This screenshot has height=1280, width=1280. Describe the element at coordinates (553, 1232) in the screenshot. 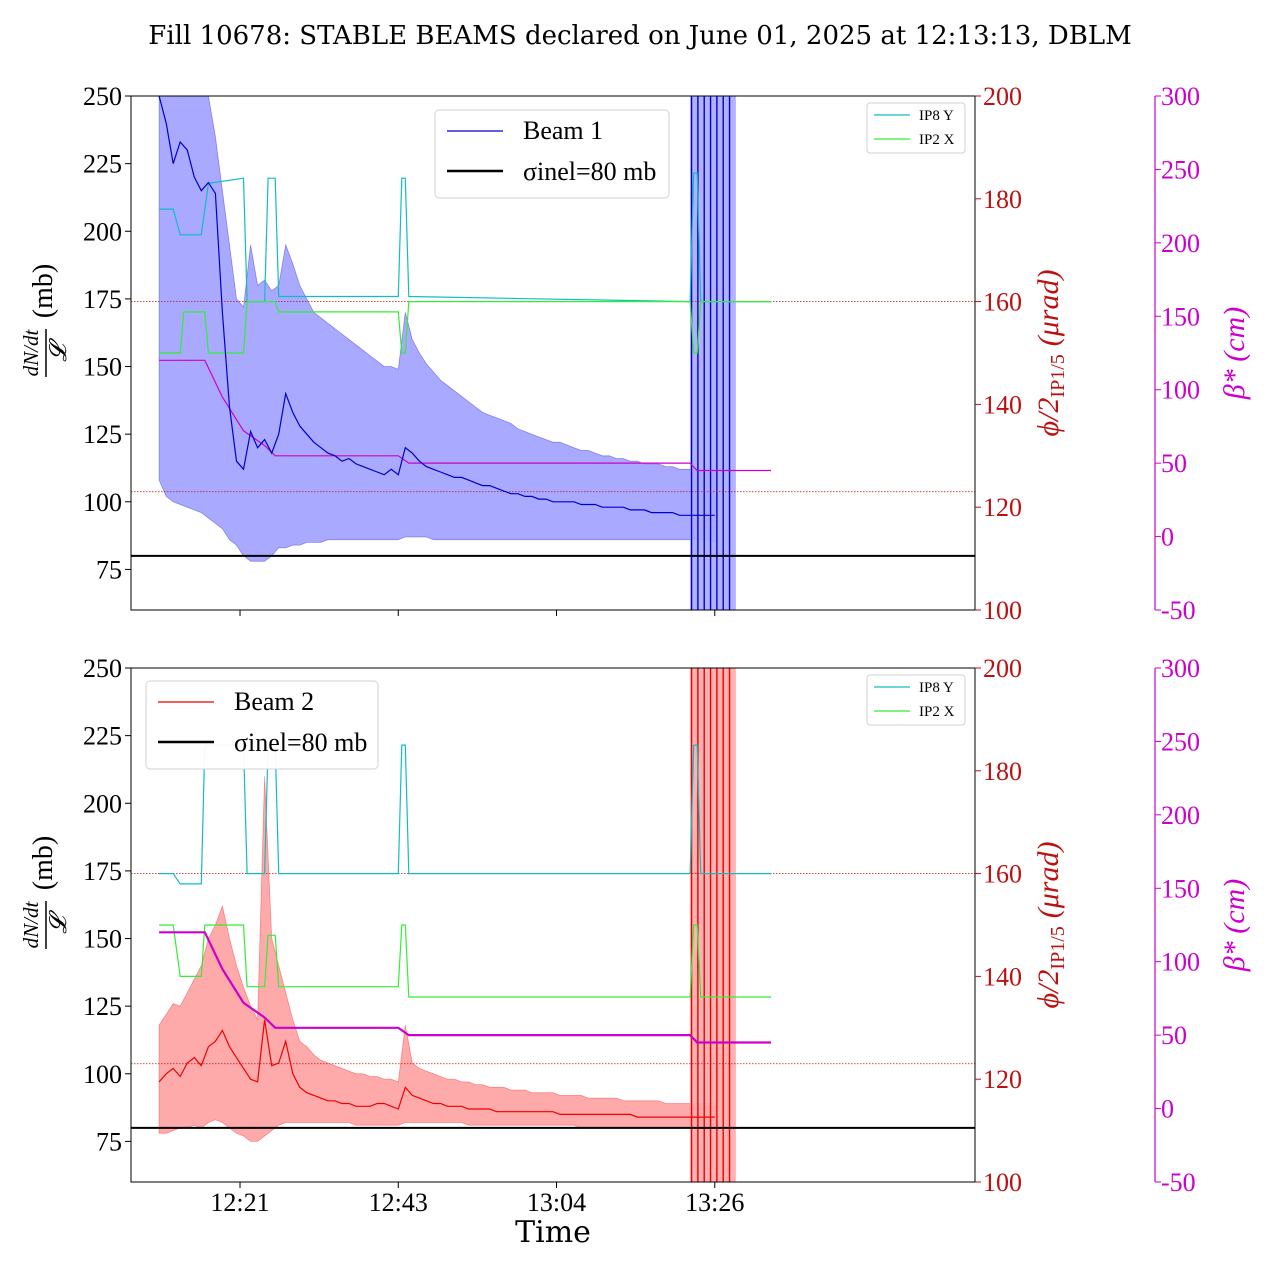

I see `x-axis-label: Time` at that location.